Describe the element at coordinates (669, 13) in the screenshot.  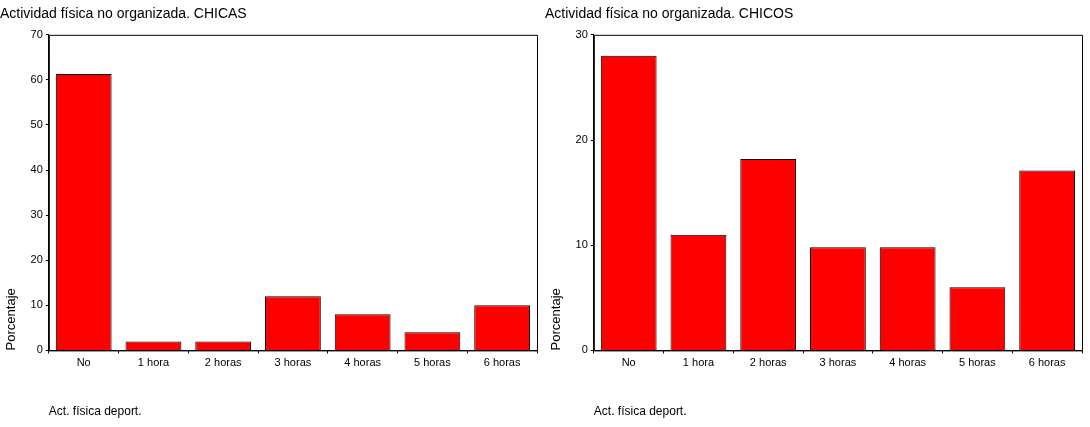
I see `chart-title: Actividad física no organizada. CHICOS` at that location.